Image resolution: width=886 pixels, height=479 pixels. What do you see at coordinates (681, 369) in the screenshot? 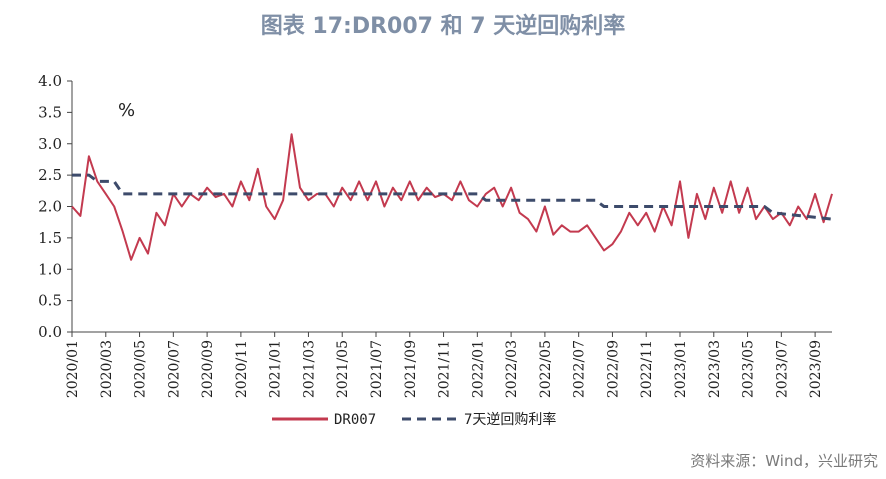
I see `x-tick-label: 2023/01` at bounding box center [681, 369].